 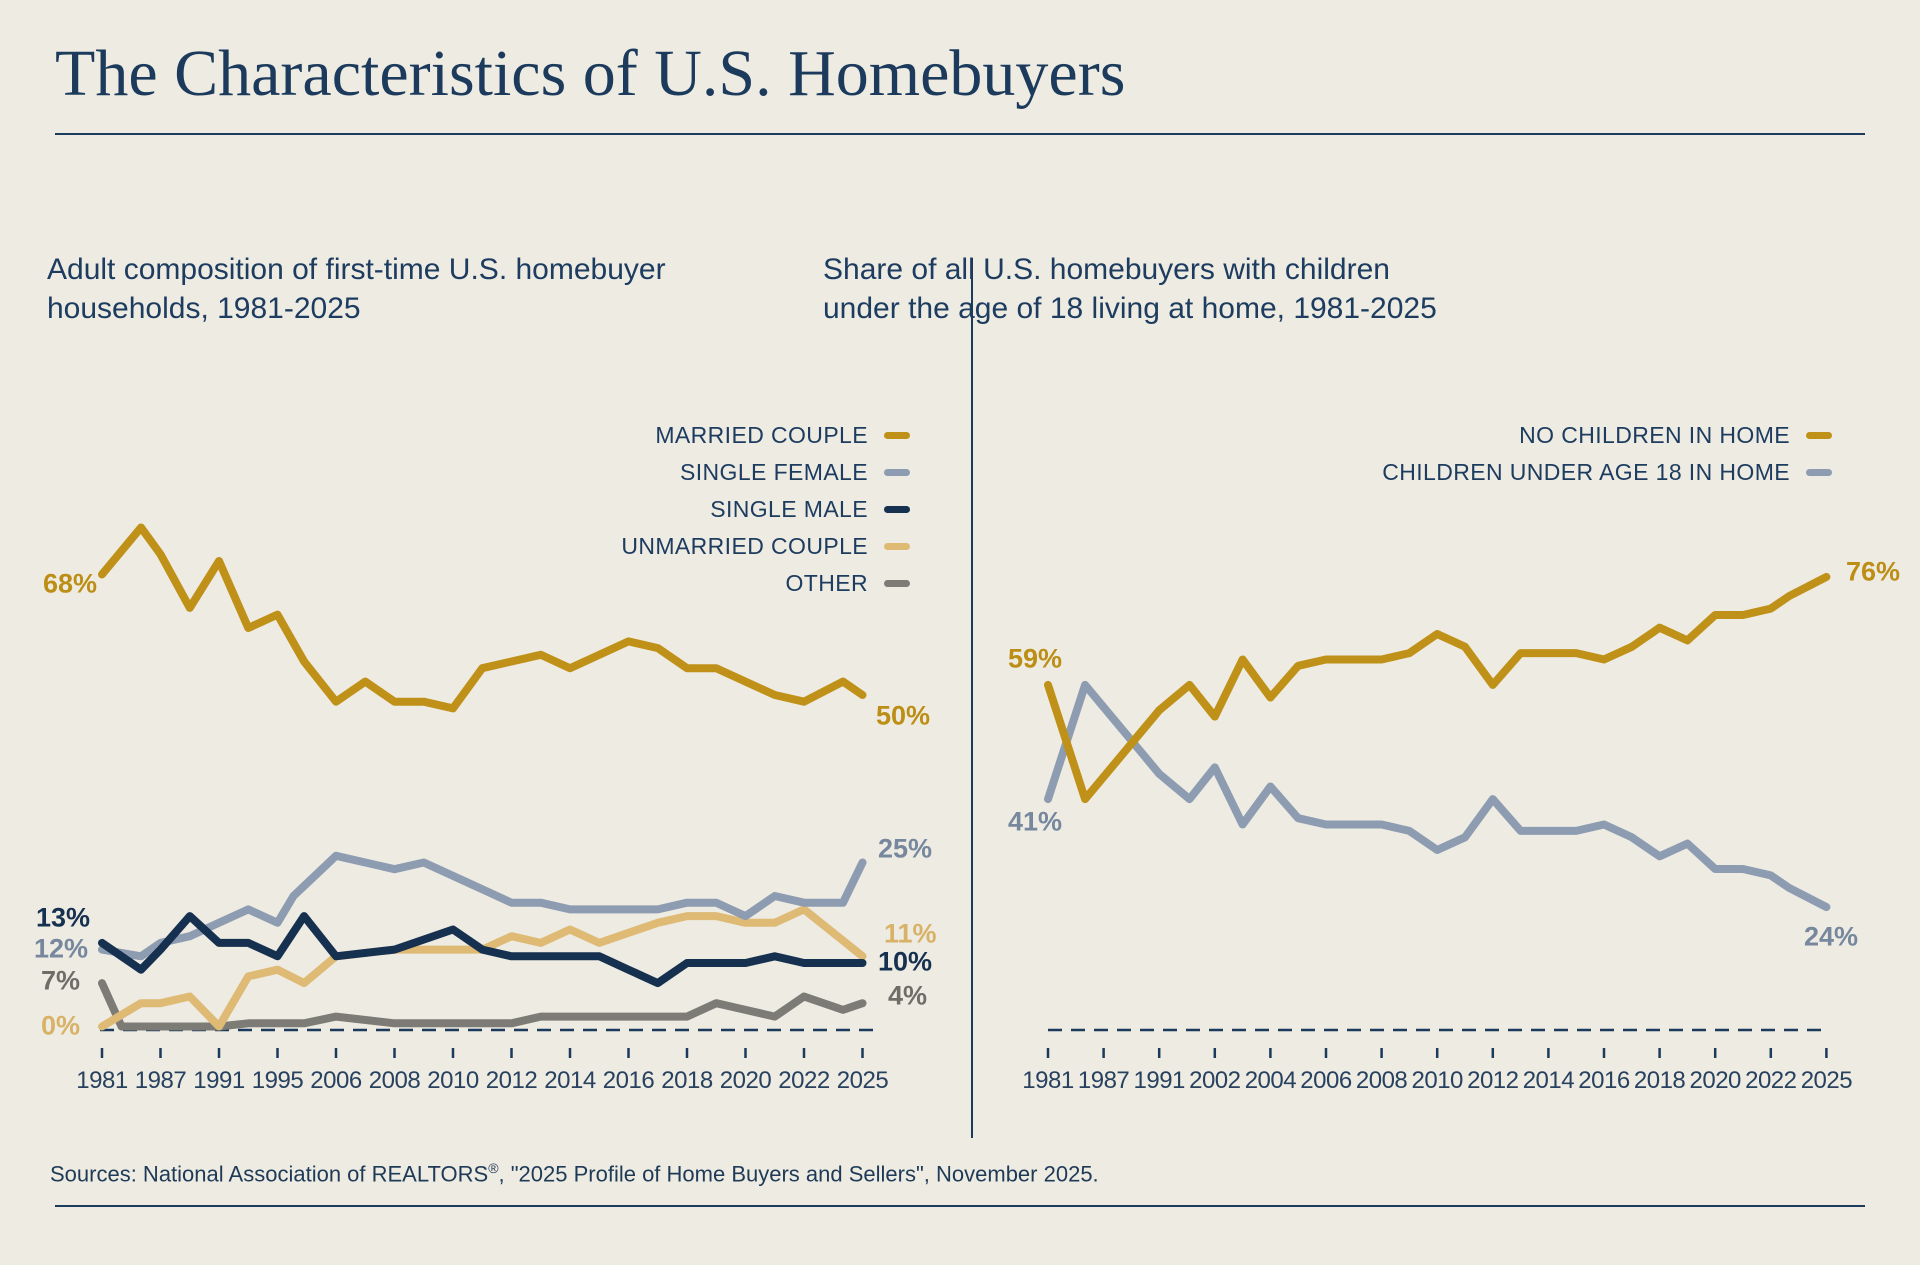 What do you see at coordinates (897, 472) in the screenshot?
I see `legend-swatch-single-female` at bounding box center [897, 472].